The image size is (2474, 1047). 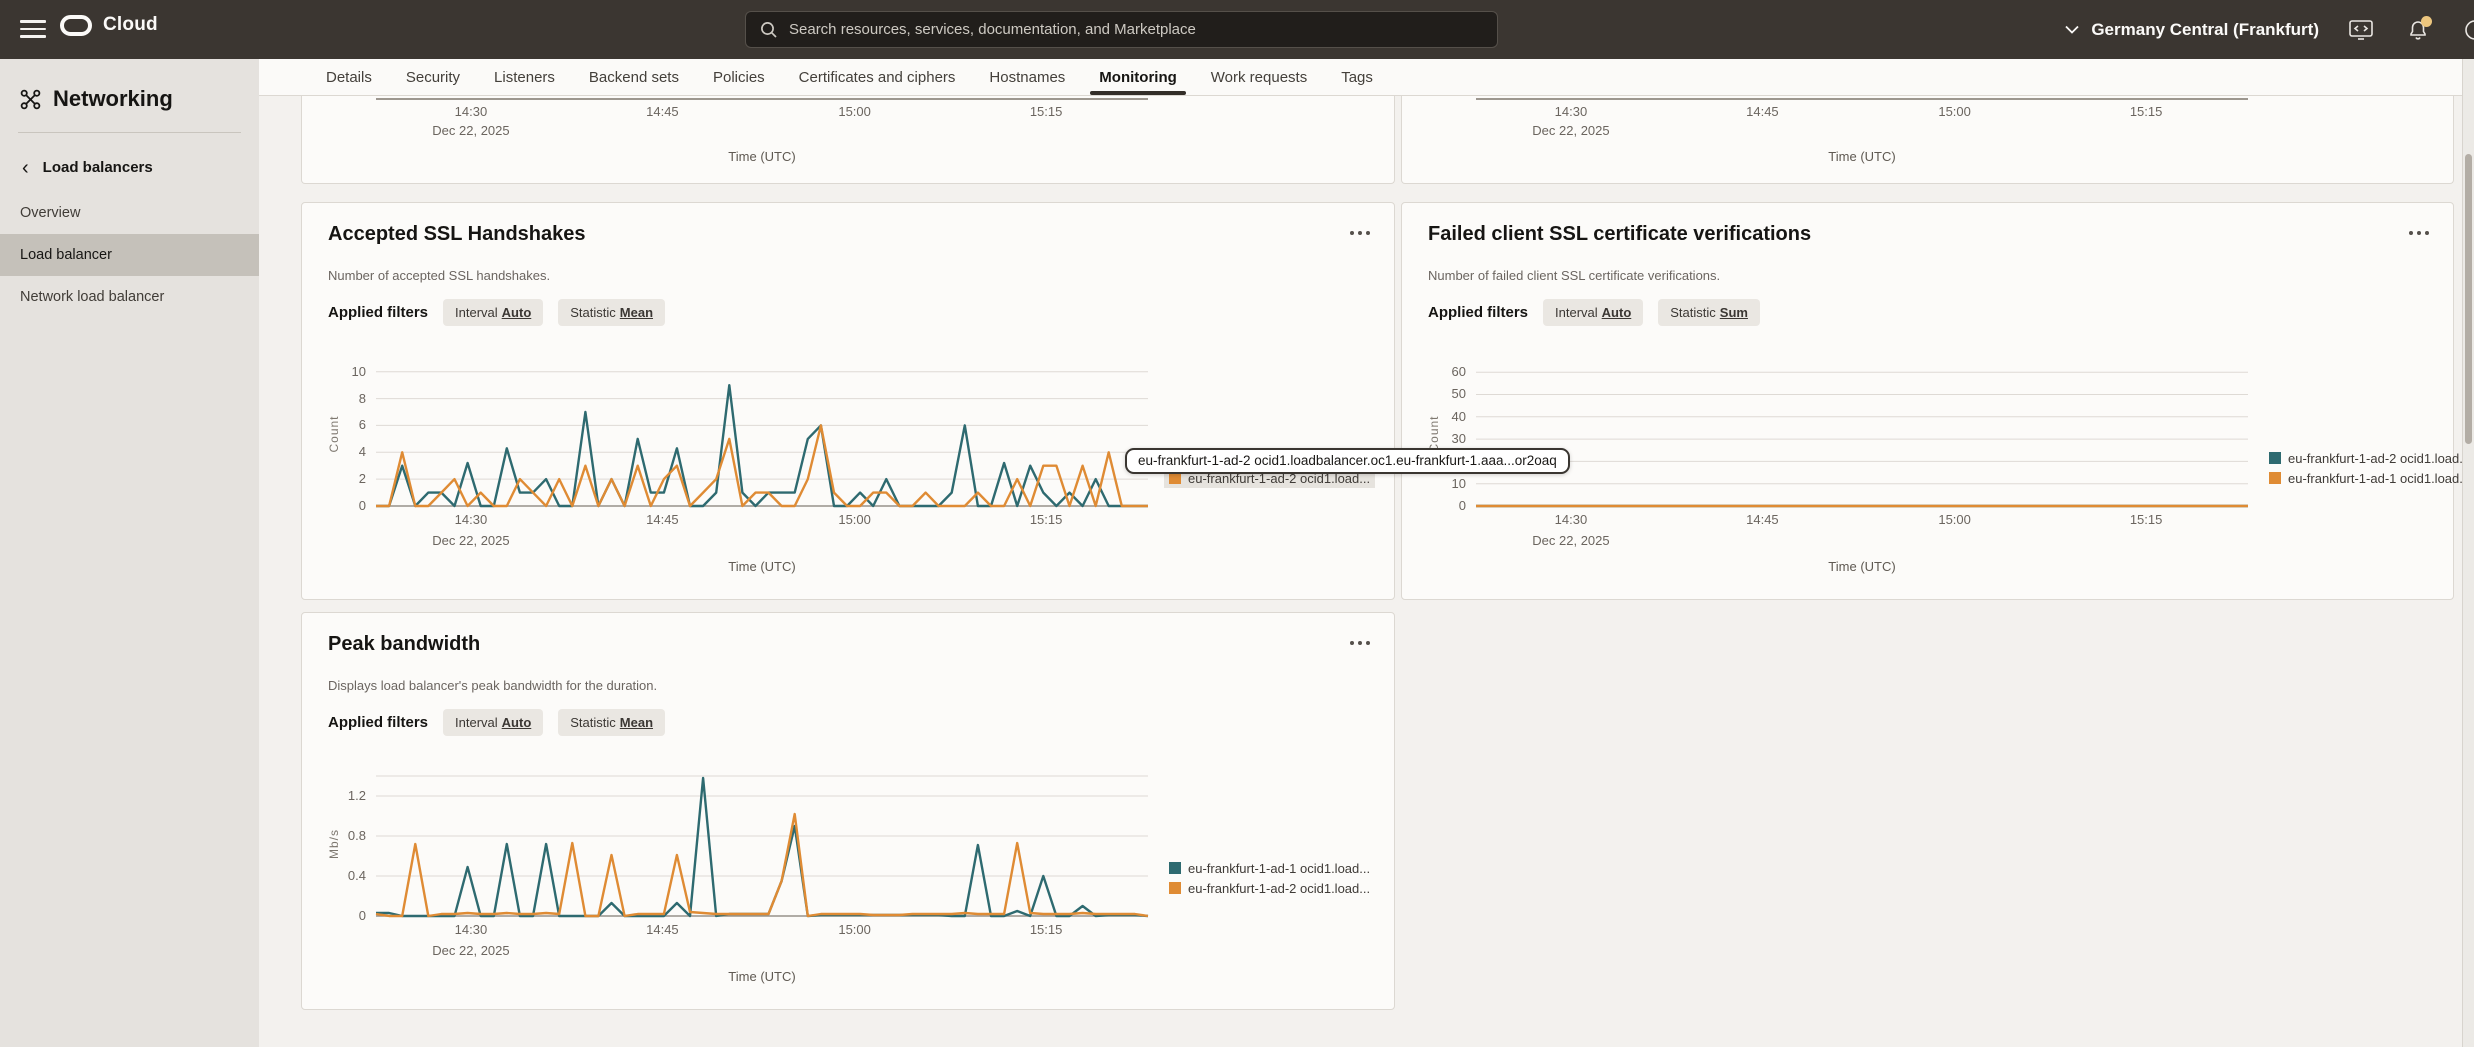 What do you see at coordinates (877, 77) in the screenshot?
I see `tab-certificates-and-ciphers: Certificates and ciphers` at bounding box center [877, 77].